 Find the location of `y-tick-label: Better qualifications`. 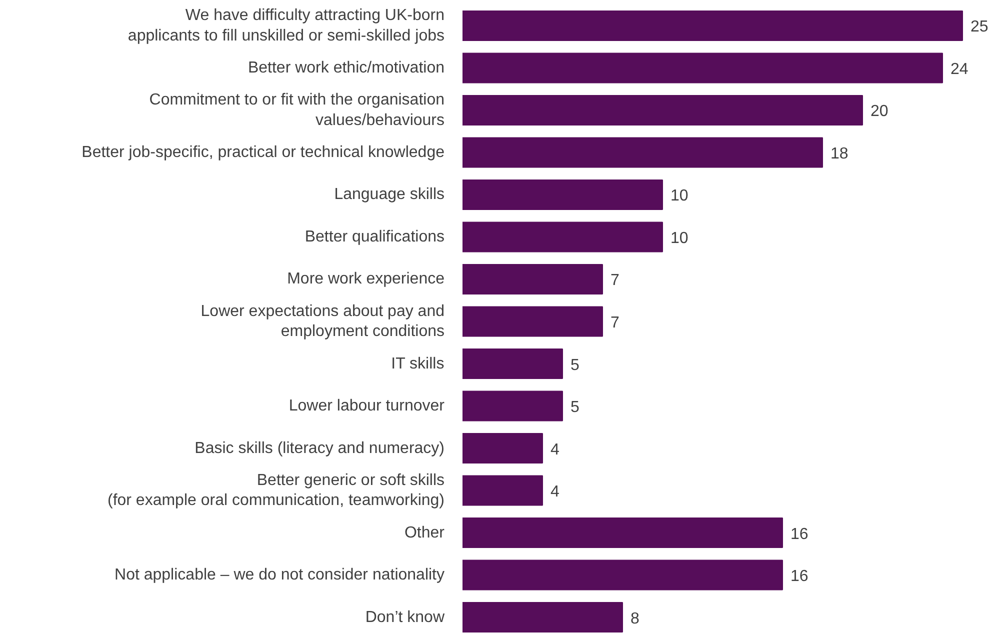

y-tick-label: Better qualifications is located at coordinates (374, 237).